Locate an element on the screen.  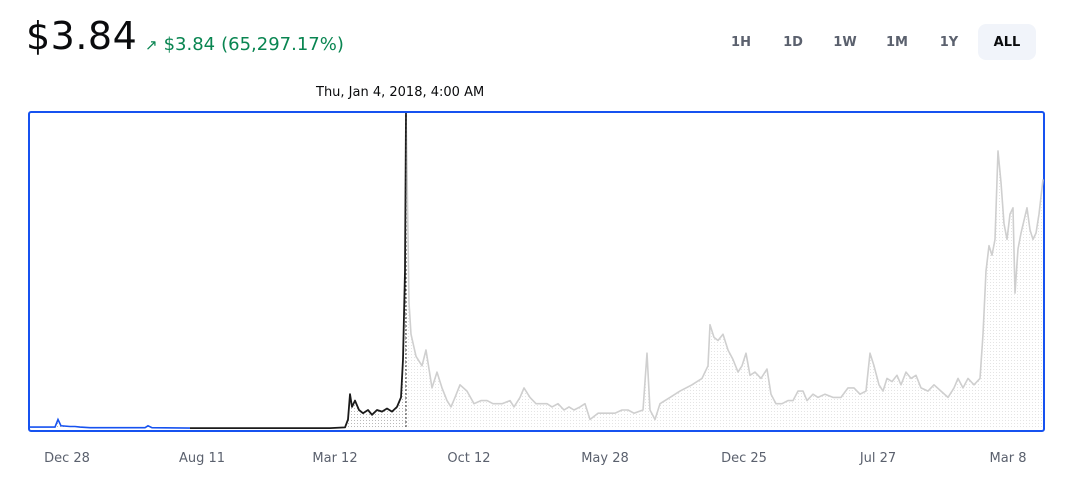
price-change: ↗ $3.84 (65,297.17%) is located at coordinates (244, 44).